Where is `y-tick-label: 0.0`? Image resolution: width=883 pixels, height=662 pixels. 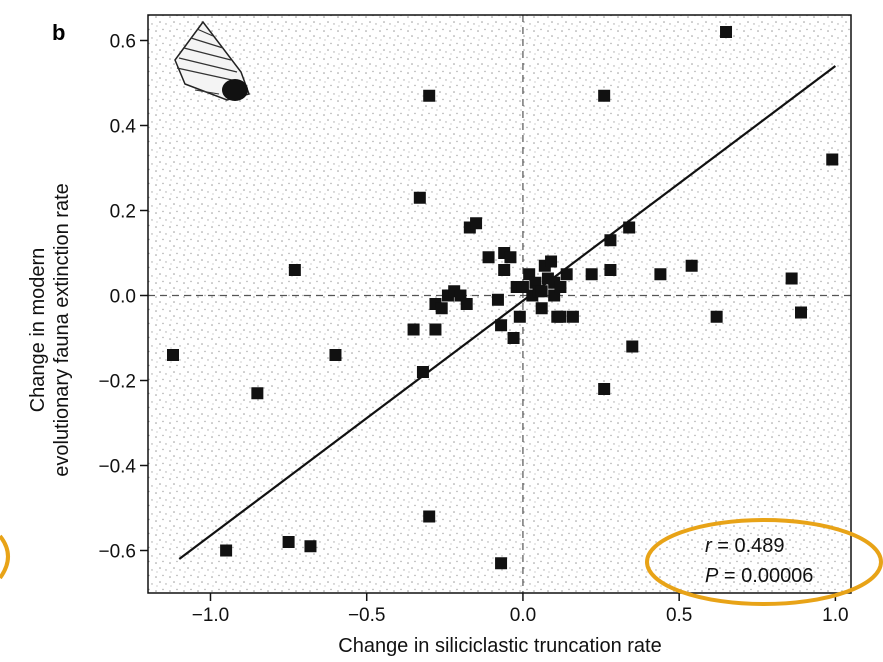
y-tick-label: 0.0 is located at coordinates (123, 297).